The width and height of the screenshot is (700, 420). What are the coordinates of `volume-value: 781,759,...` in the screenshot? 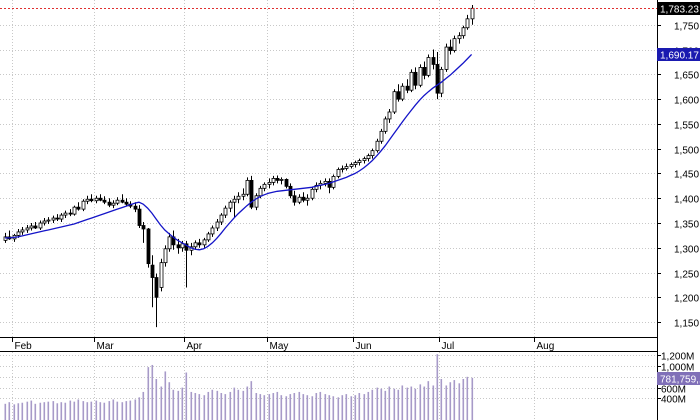 It's located at (680, 380).